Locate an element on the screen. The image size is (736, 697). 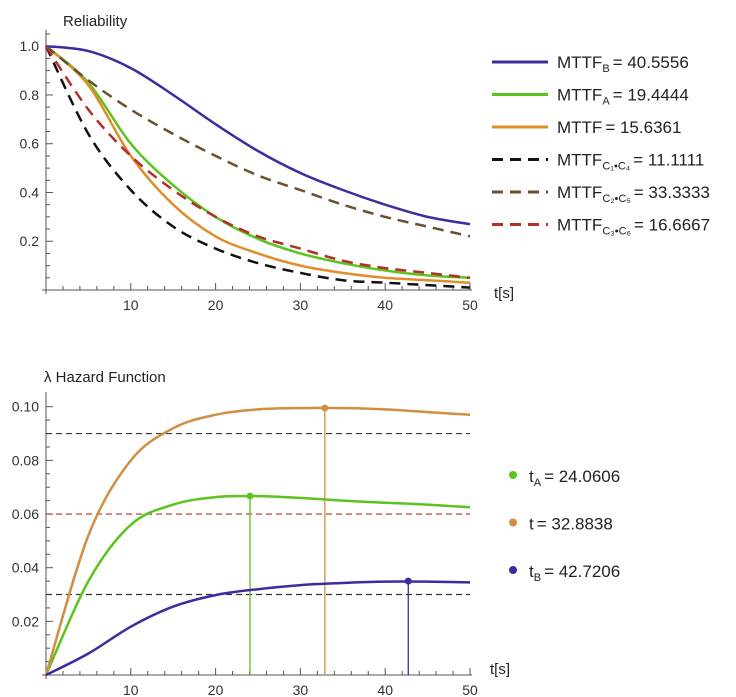
y-tick-label: 0.2 is located at coordinates (30, 241).